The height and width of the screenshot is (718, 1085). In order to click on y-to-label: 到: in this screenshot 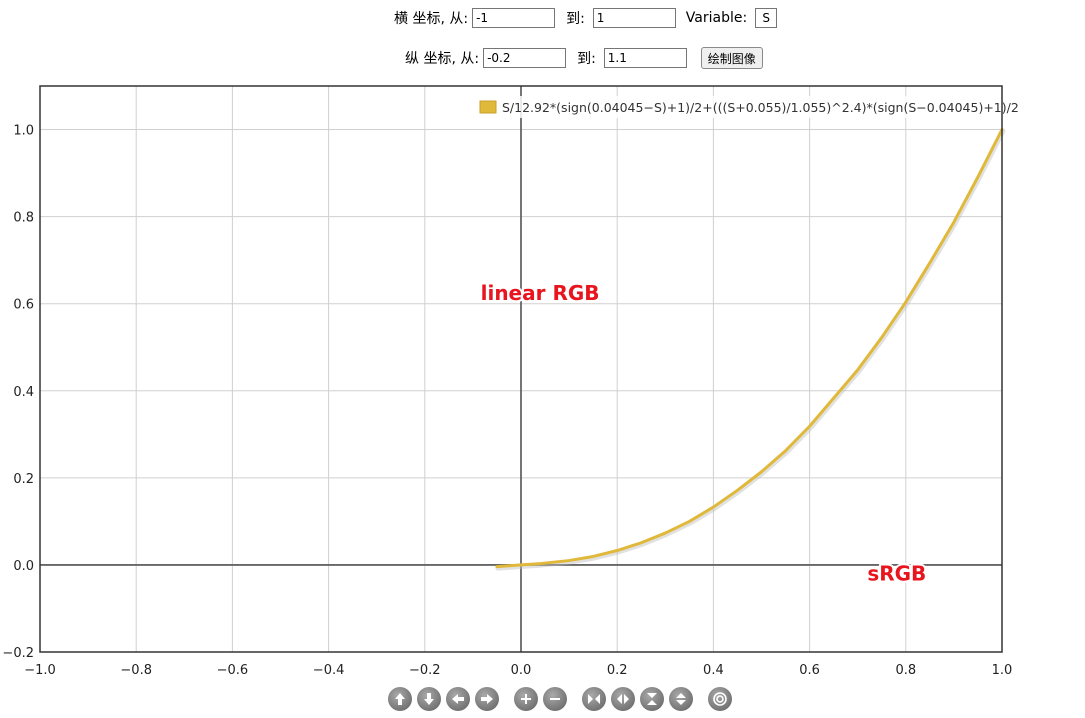, I will do `click(586, 59)`.